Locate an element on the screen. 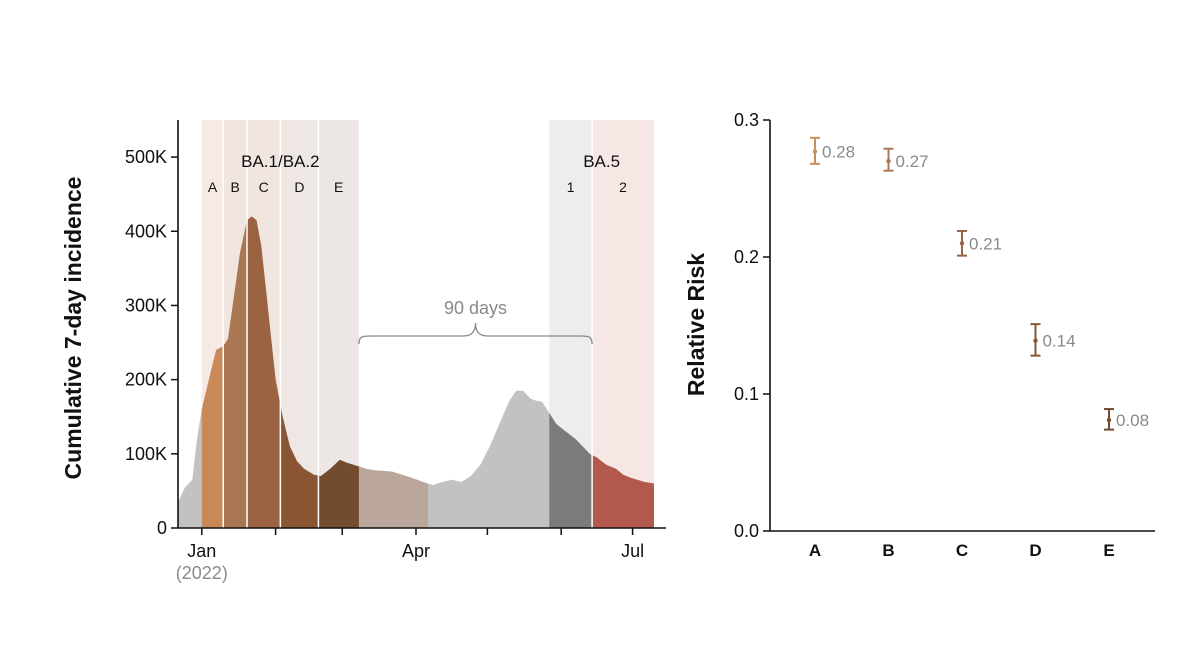  period-label-a: A is located at coordinates (213, 187).